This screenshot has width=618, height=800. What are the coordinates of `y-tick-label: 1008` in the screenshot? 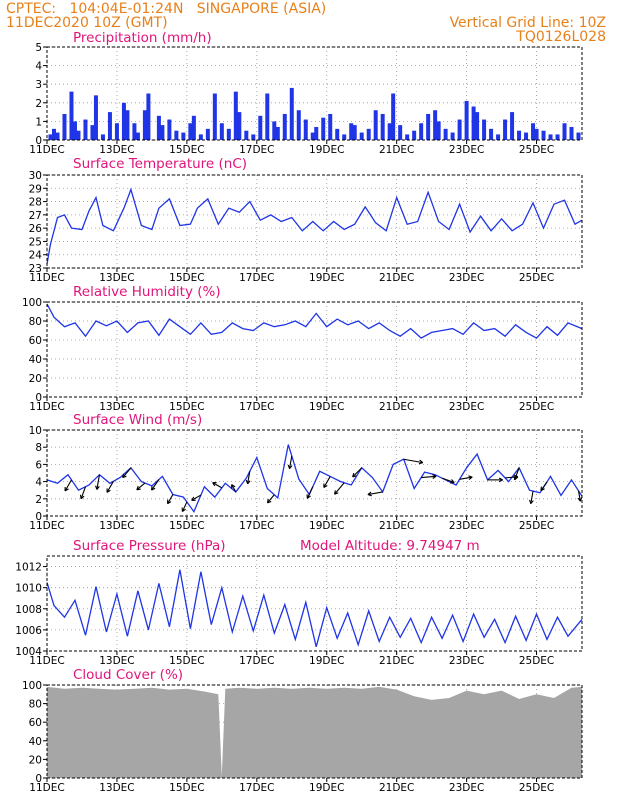 It's located at (28, 610).